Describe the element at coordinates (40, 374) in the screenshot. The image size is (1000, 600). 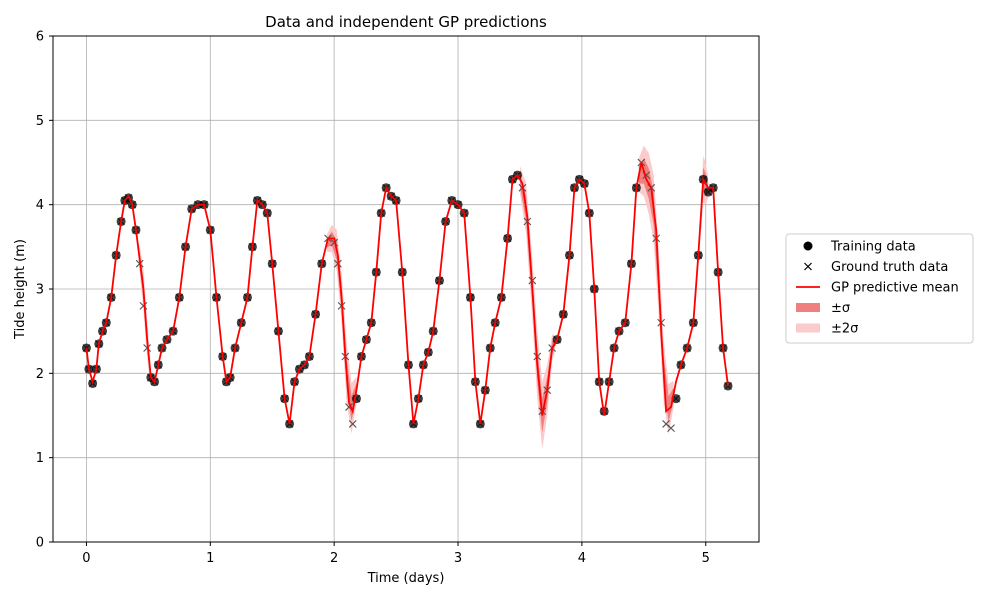
I see `y-tick-label: 2` at that location.